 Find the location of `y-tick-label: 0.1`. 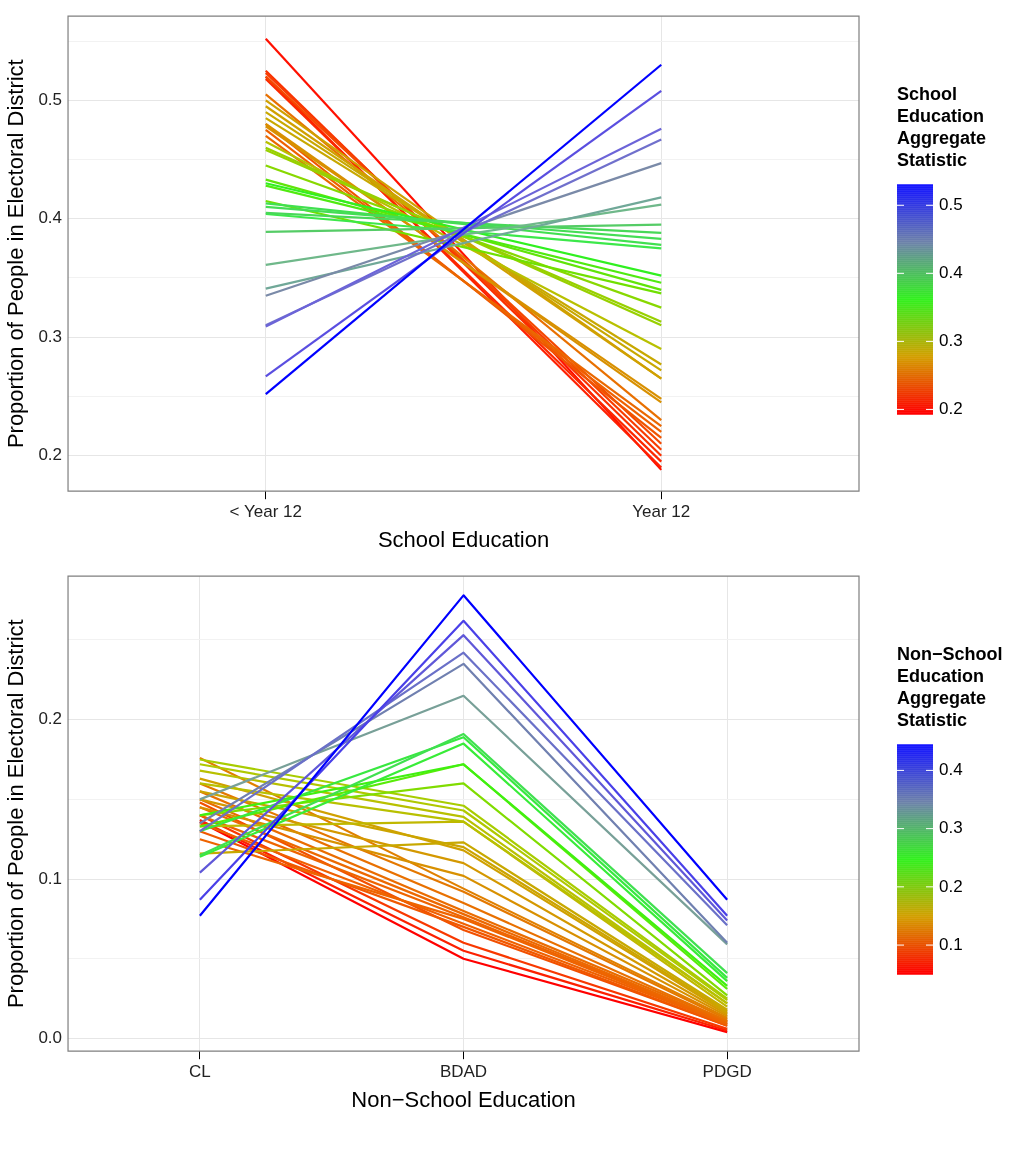

y-tick-label: 0.1 is located at coordinates (50, 878).